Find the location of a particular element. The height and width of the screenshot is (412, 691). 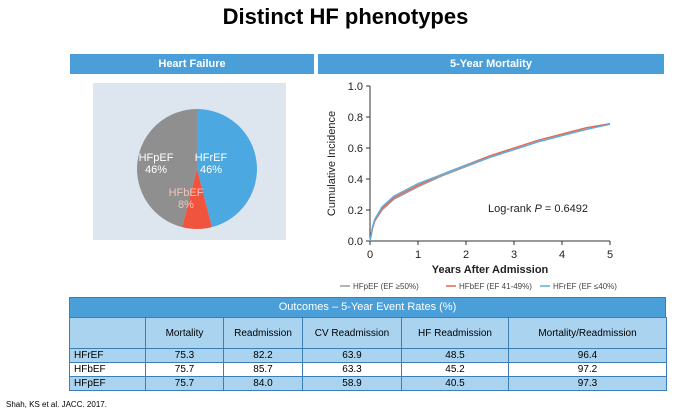

annotation-p: P is located at coordinates (538, 209).